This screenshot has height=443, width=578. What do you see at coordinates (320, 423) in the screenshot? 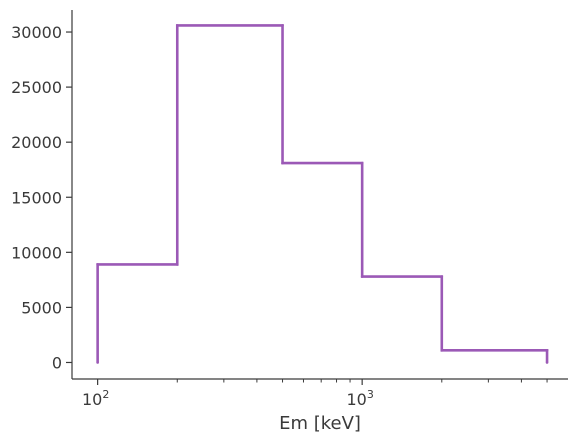
I see `x-axis-label: Em [keV]` at bounding box center [320, 423].